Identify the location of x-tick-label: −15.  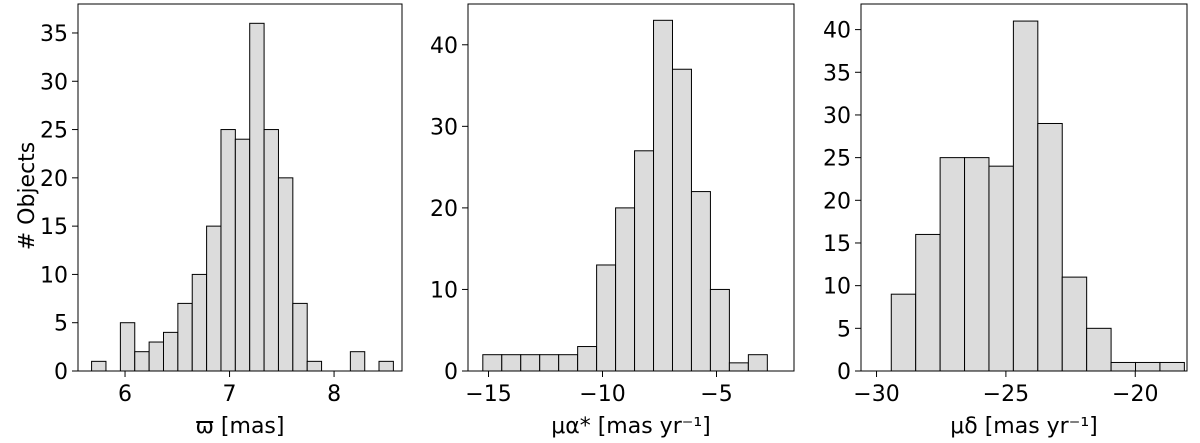
(488, 394).